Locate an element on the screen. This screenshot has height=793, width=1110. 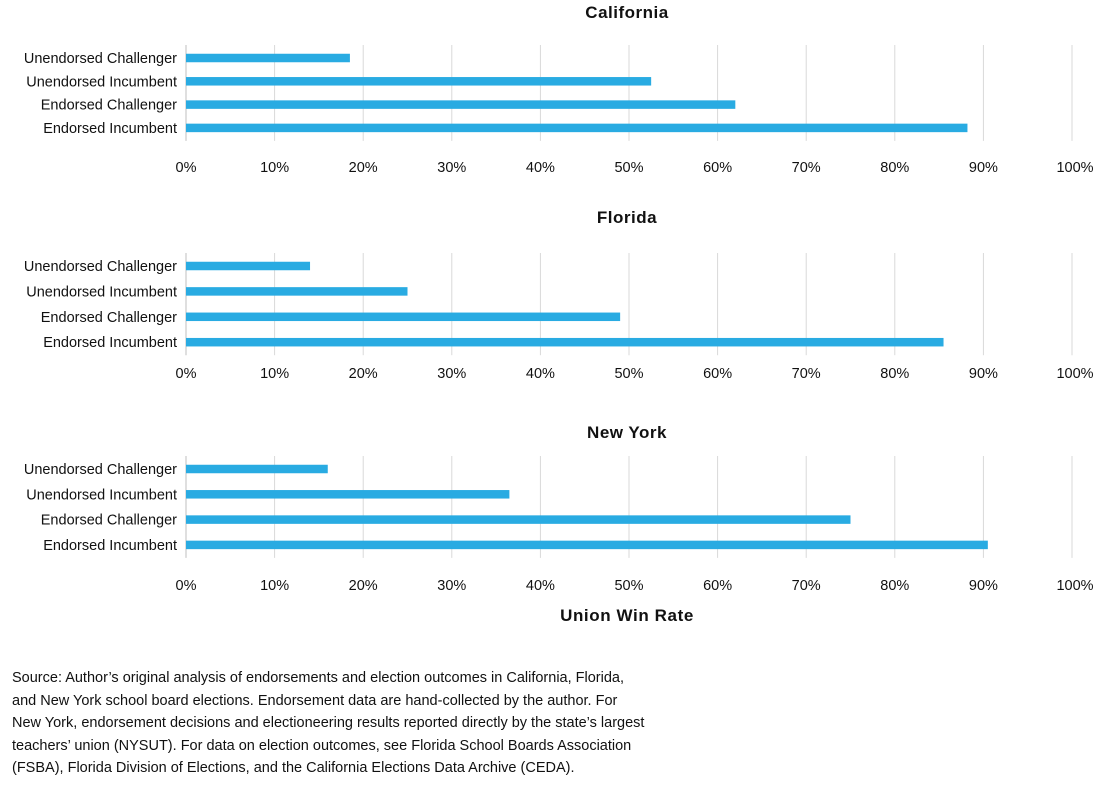
x-axis-label: Union Win Rate is located at coordinates (627, 615).